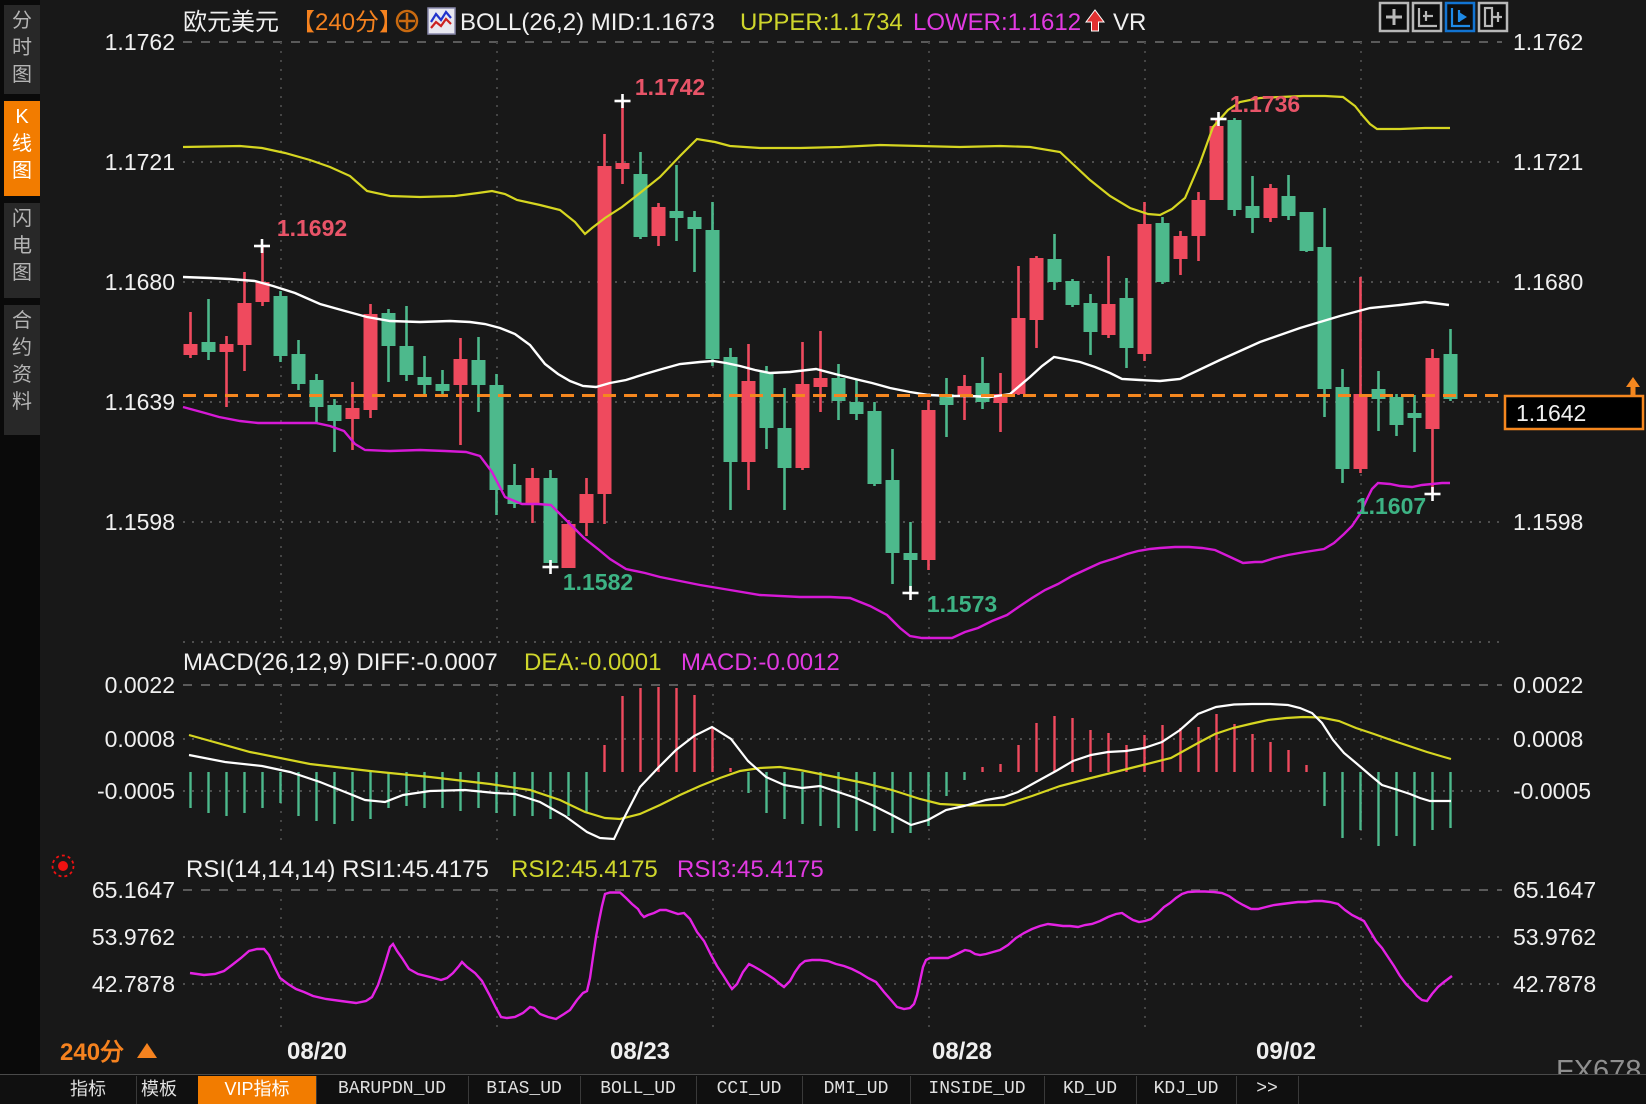 The width and height of the screenshot is (1646, 1104). I want to click on svg-text: 1.1582, so click(598, 582).